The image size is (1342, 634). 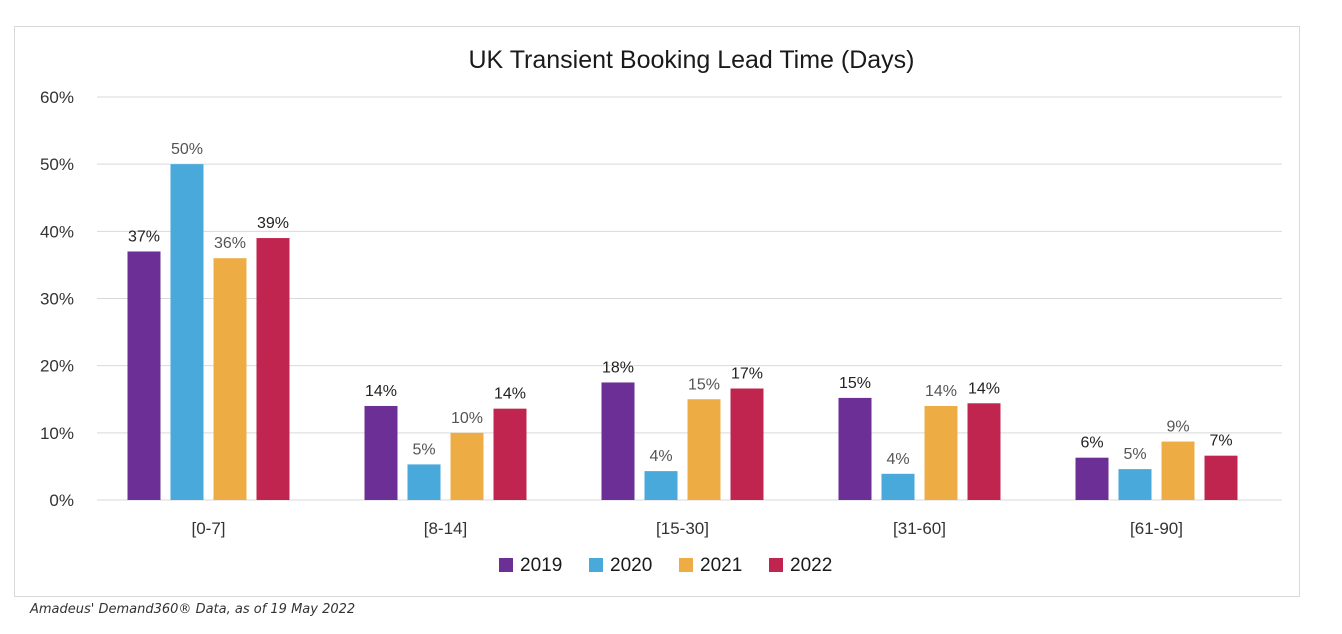 What do you see at coordinates (1091, 443) in the screenshot?
I see `data-label: 6%` at bounding box center [1091, 443].